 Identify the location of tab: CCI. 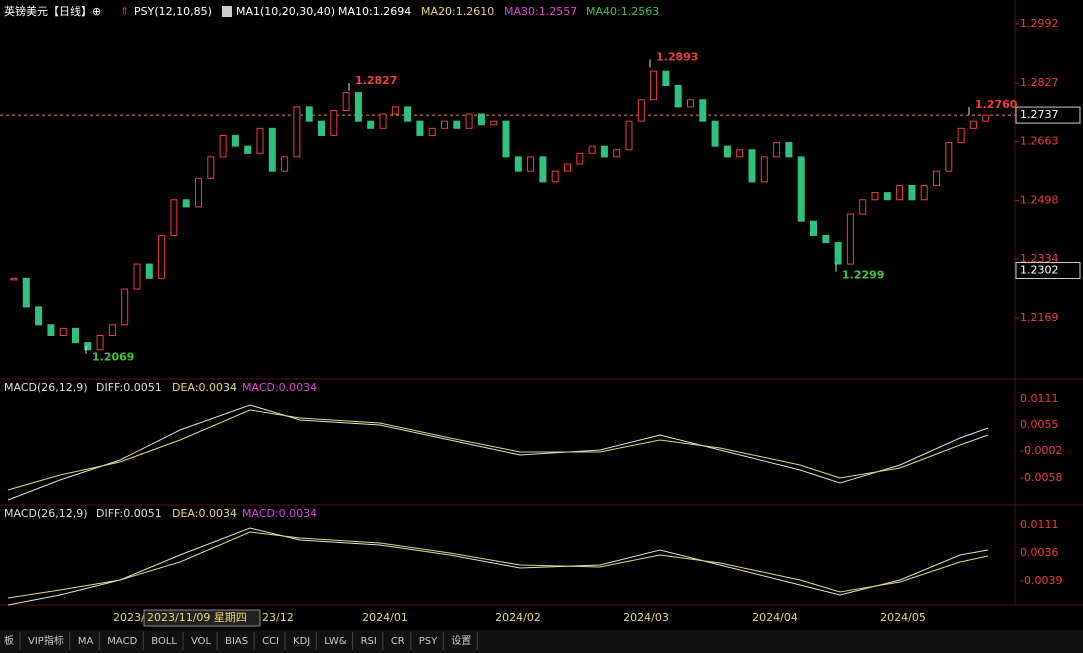
(270, 641).